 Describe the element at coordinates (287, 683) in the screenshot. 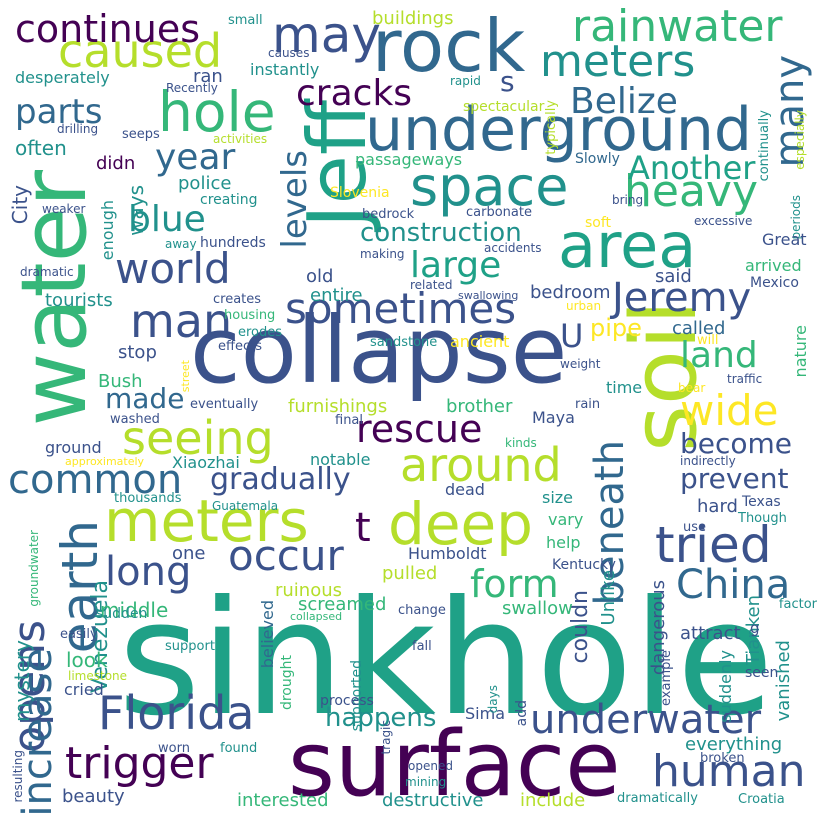

I see `cloud-word: drought` at that location.